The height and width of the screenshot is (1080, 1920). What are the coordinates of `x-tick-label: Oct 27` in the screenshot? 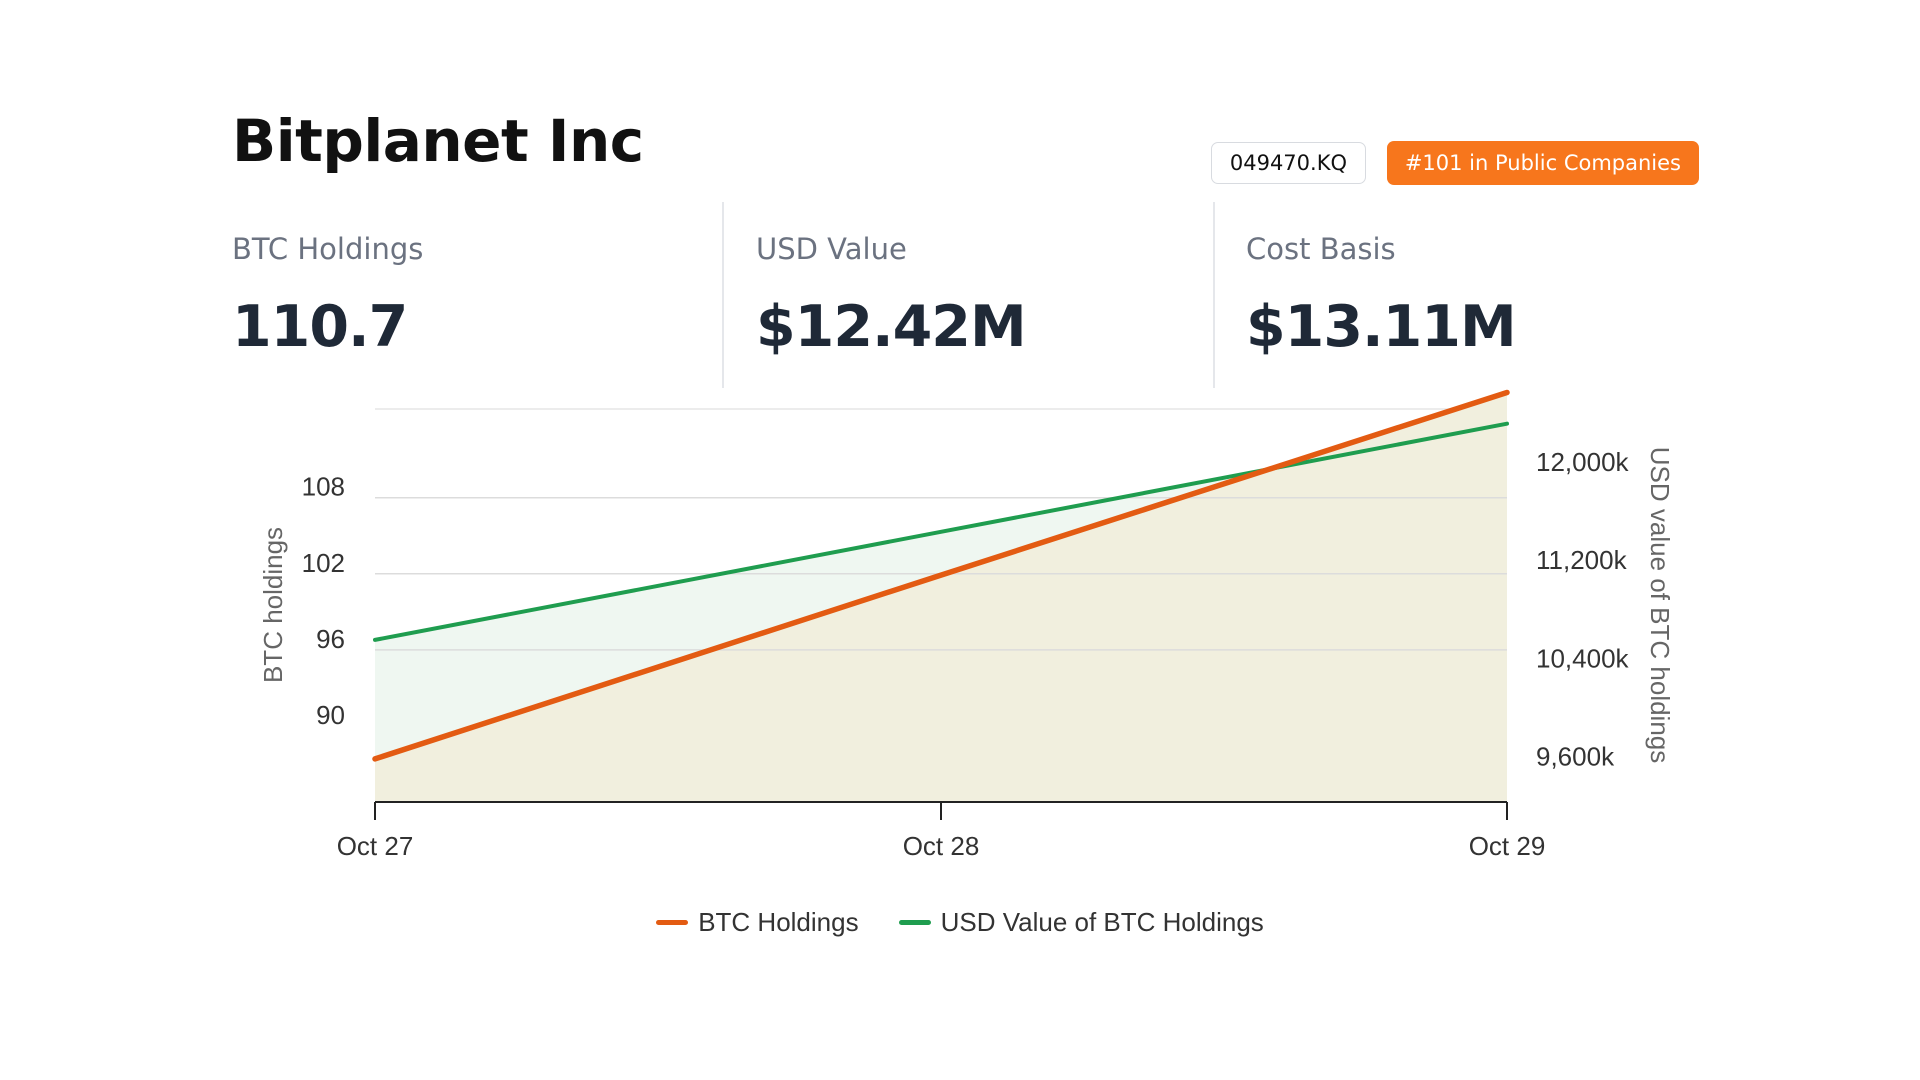 It's located at (375, 846).